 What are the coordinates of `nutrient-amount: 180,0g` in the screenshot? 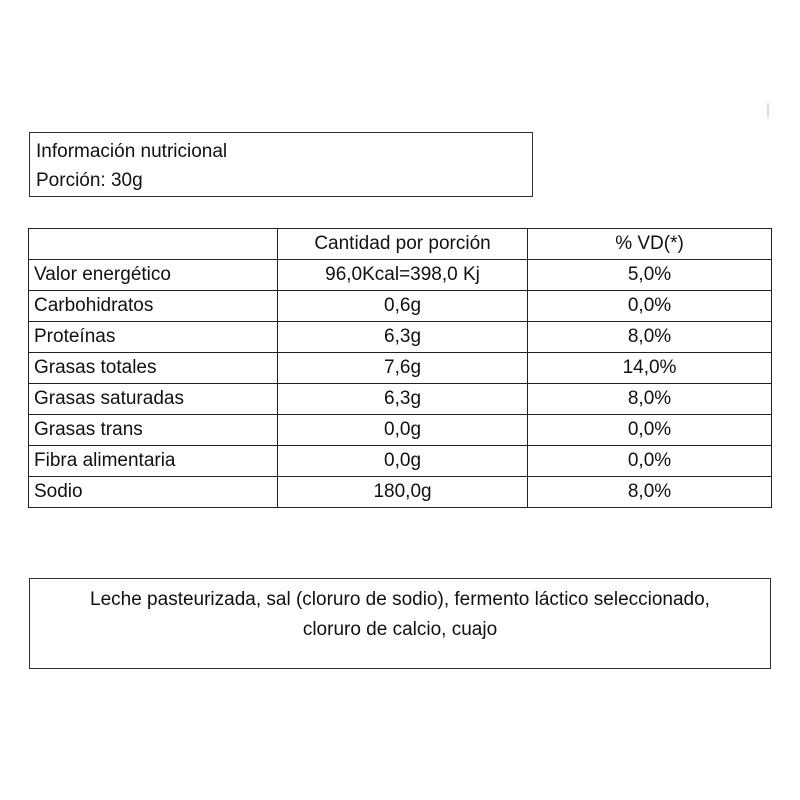 It's located at (403, 492).